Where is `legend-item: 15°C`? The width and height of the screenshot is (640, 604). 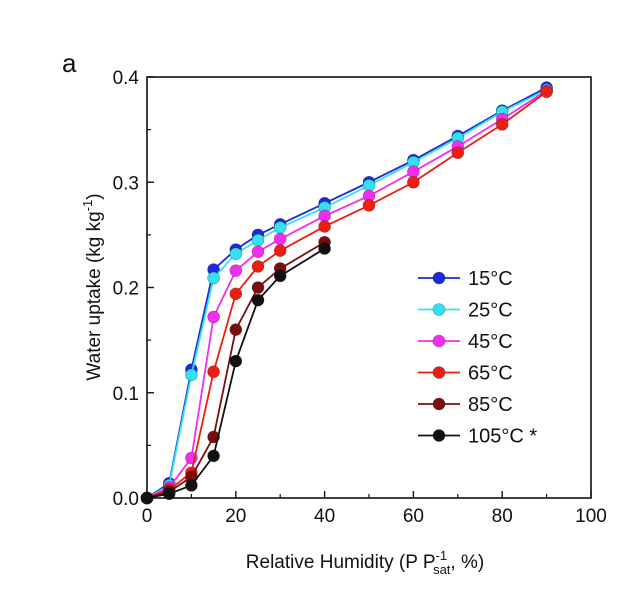 legend-item: 15°C is located at coordinates (465, 279).